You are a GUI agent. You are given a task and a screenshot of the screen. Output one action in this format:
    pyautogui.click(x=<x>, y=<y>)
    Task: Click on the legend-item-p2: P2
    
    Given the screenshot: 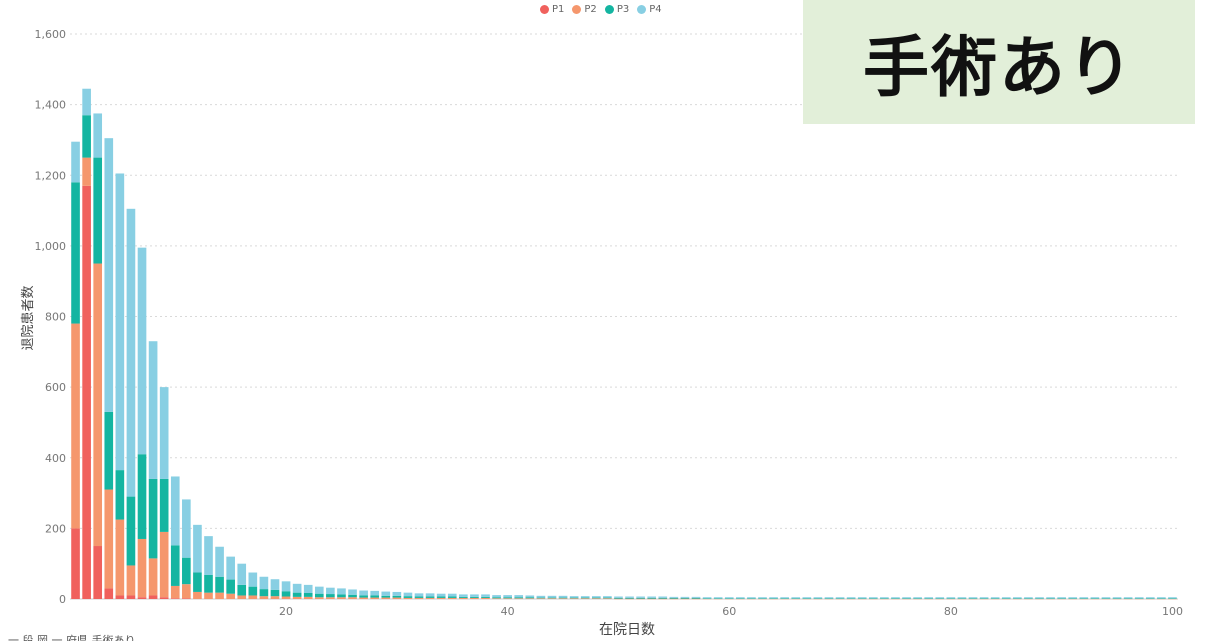 What is the action you would take?
    pyautogui.click(x=584, y=9)
    